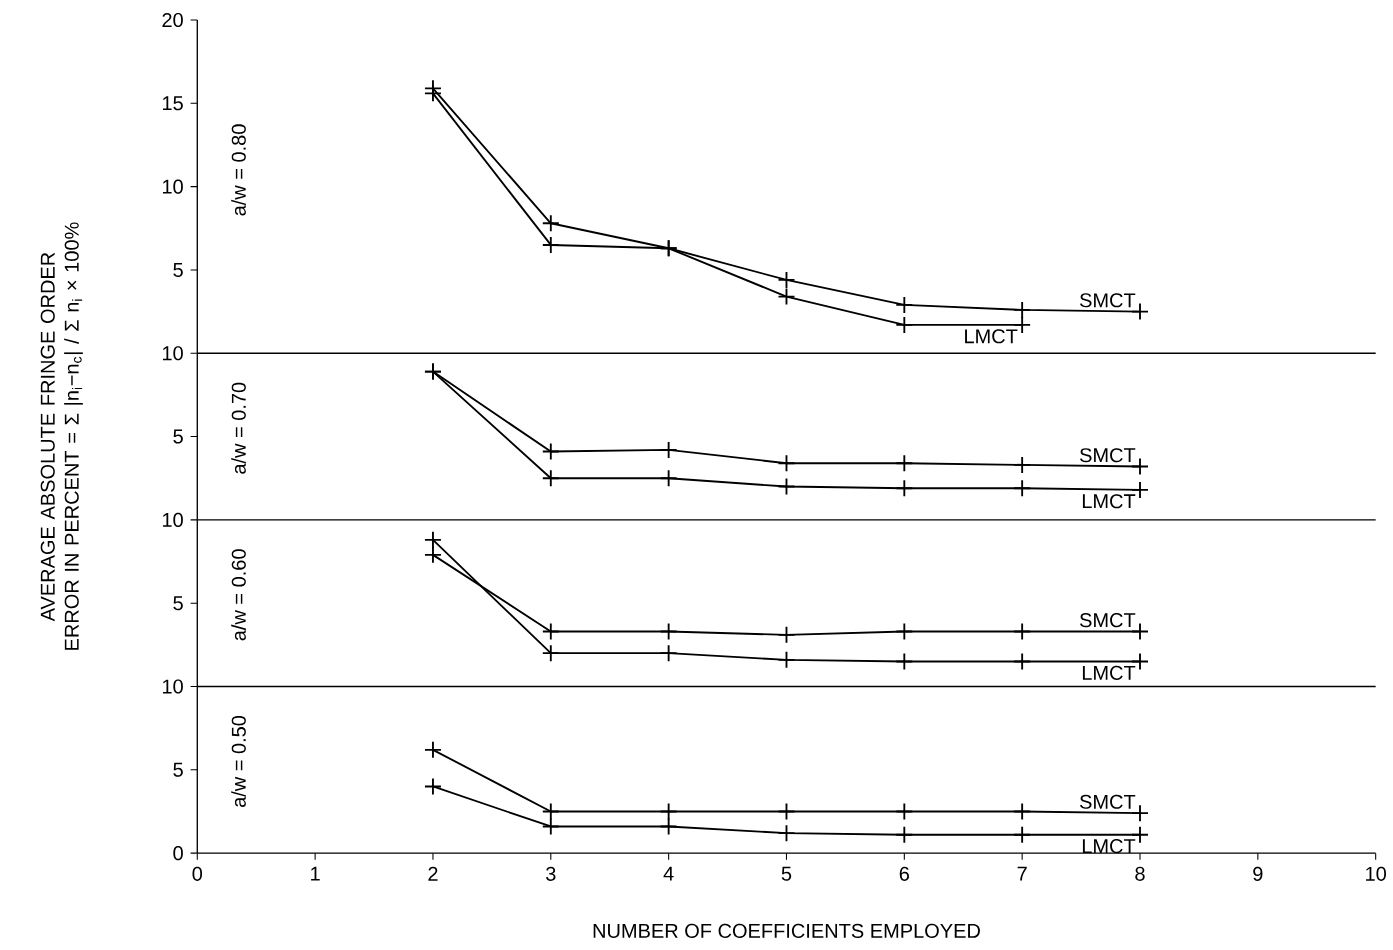 The image size is (1393, 950). Describe the element at coordinates (172, 19) in the screenshot. I see `y-tick-label: 20` at that location.